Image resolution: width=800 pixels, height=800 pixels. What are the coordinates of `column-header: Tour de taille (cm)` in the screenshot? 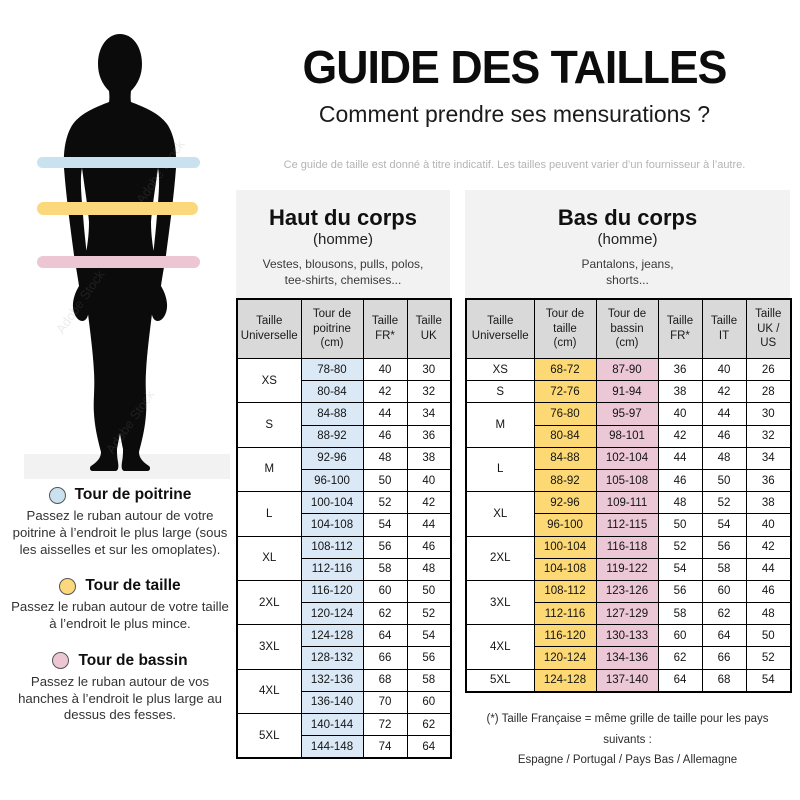 It's located at (565, 328).